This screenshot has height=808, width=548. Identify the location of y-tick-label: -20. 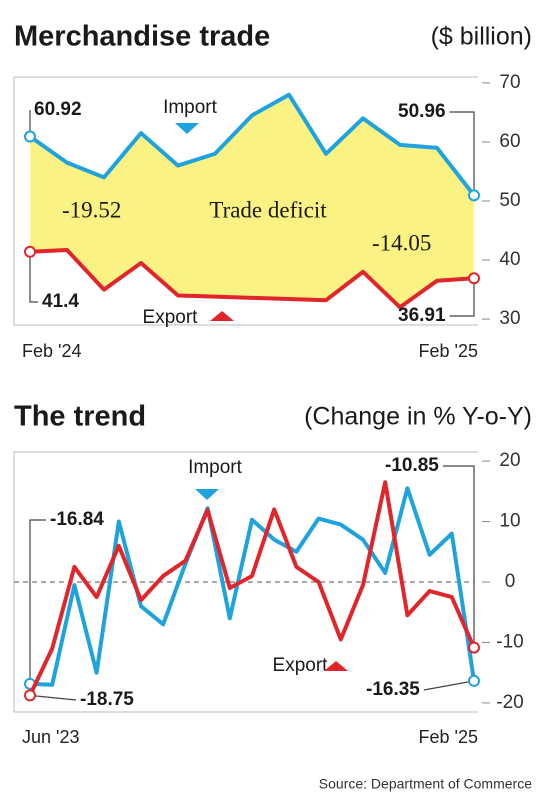
(509, 702).